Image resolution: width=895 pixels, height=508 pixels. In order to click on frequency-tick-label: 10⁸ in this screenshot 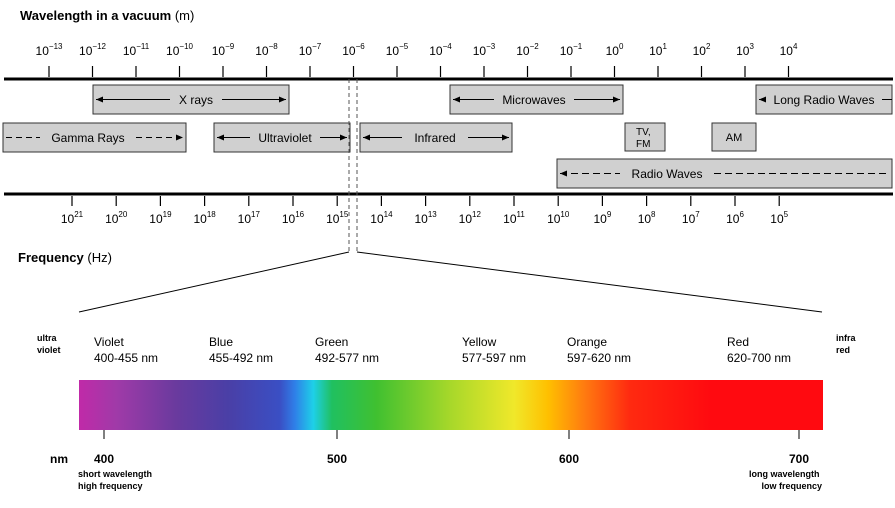, I will do `click(647, 218)`.